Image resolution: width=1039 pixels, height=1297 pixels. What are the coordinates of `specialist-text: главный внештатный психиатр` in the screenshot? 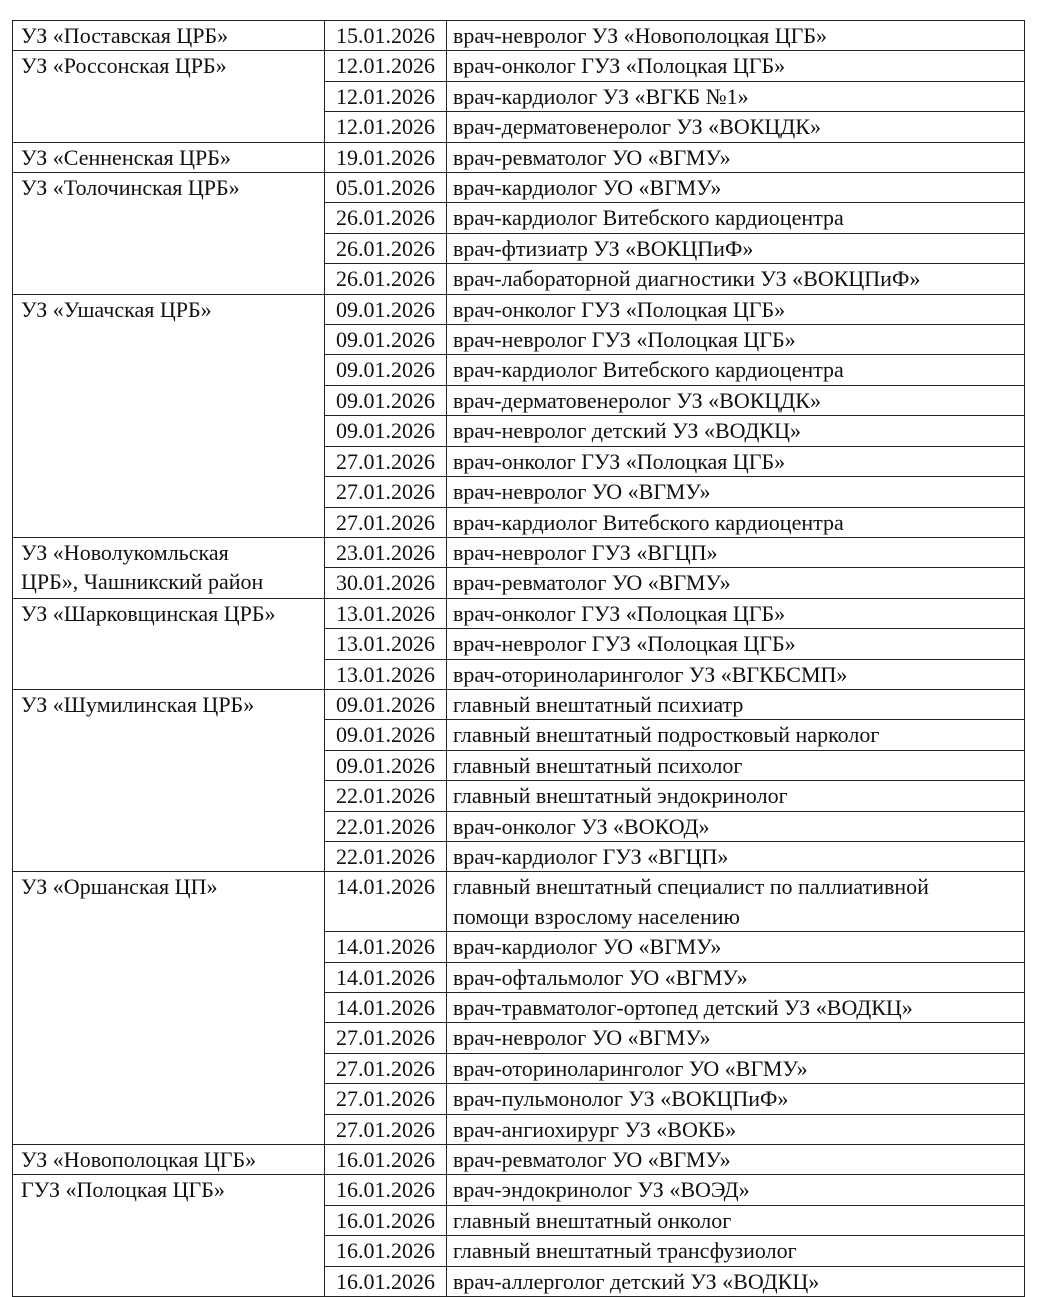 It's located at (598, 704).